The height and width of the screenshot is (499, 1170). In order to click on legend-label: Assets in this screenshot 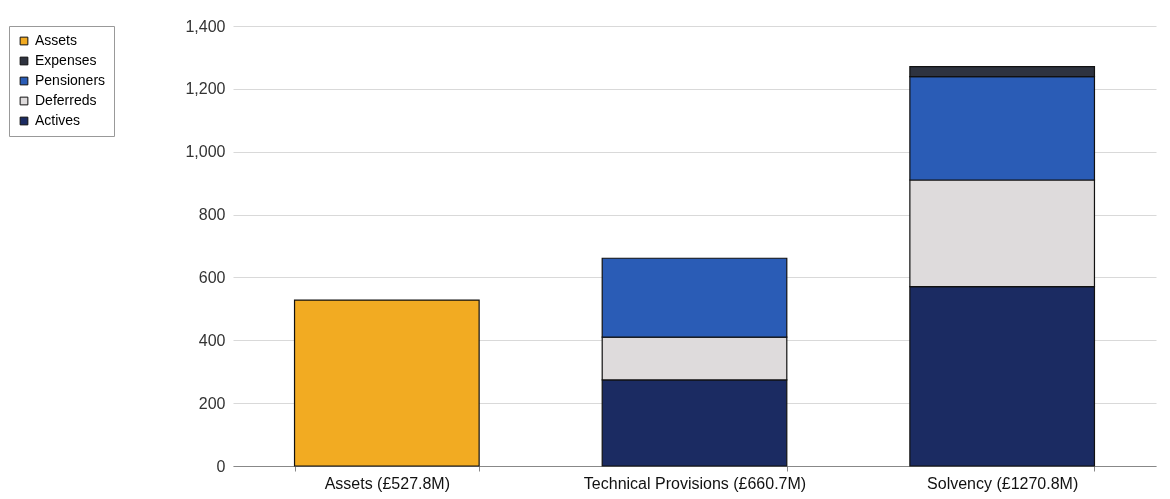, I will do `click(56, 40)`.